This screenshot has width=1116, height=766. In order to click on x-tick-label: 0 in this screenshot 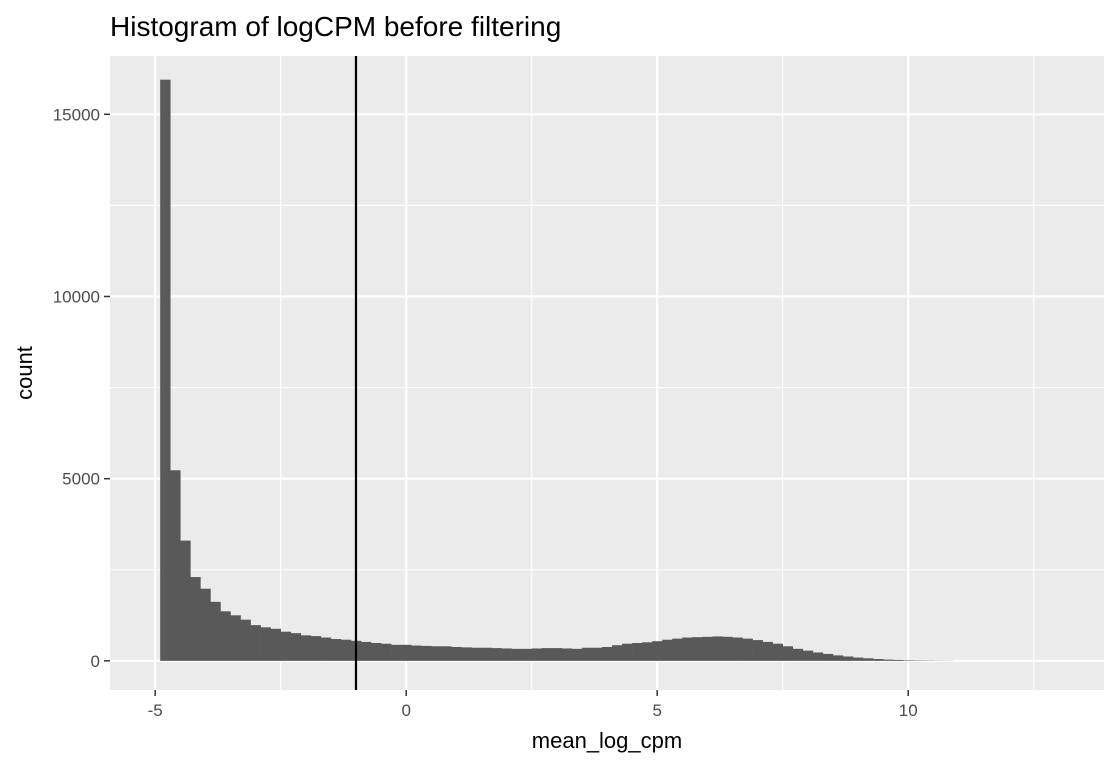, I will do `click(405, 710)`.